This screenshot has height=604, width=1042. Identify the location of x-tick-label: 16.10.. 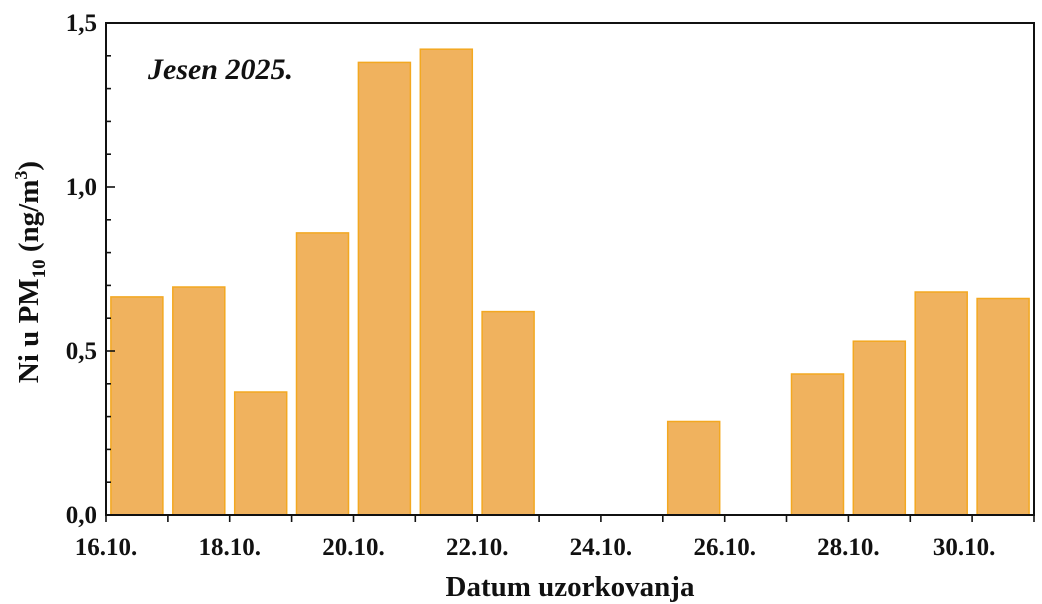
(106, 547).